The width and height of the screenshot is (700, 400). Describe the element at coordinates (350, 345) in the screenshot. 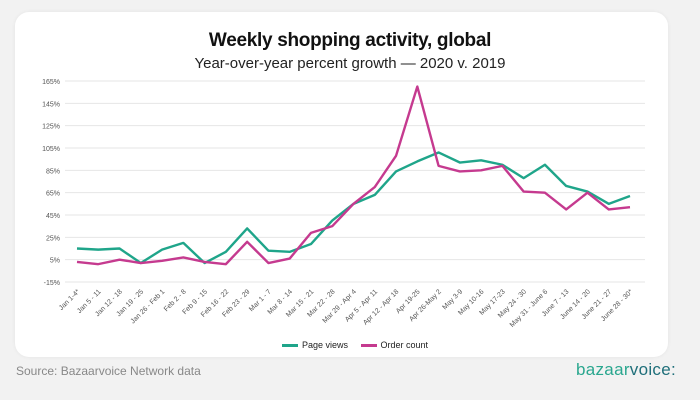

I see `legend: Page views Order count` at that location.